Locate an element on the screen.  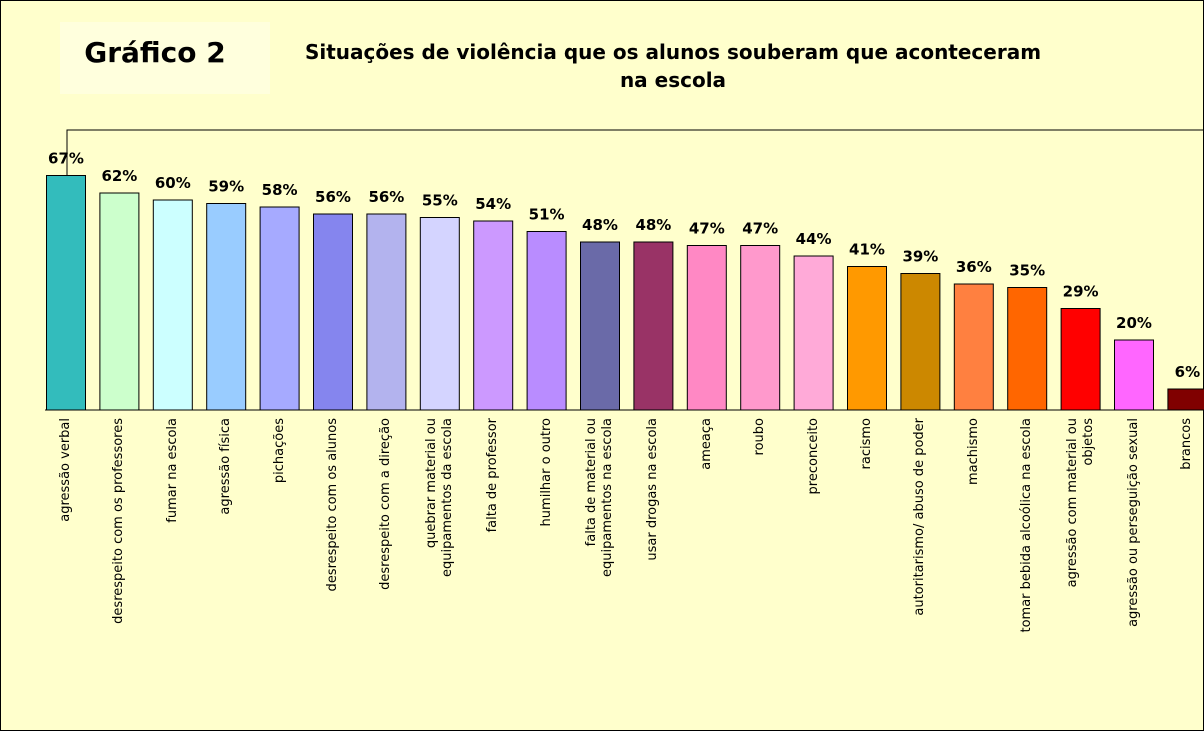
x-tick-label: pichações is located at coordinates (279, 451).